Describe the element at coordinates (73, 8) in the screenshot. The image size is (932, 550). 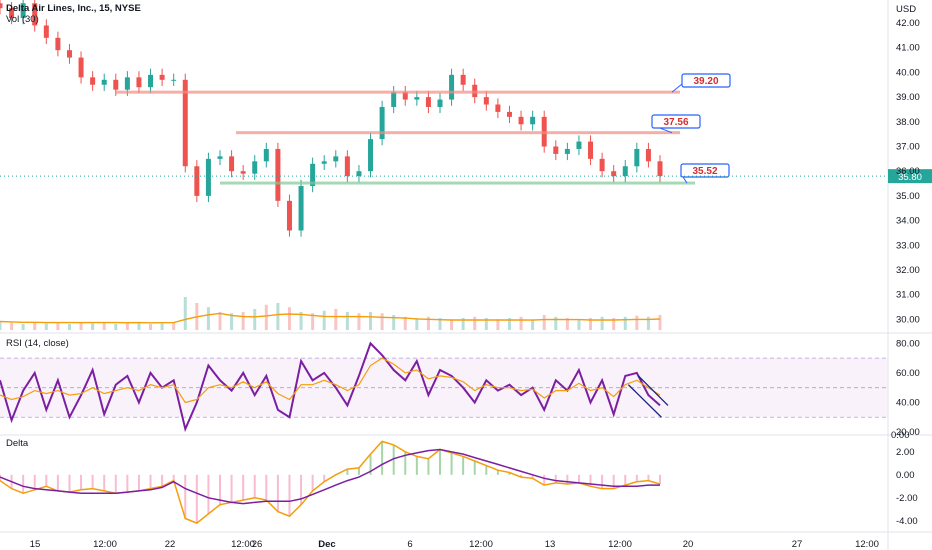
I see `chart-title: Delta Air Lines, Inc., 15, NYSE` at that location.